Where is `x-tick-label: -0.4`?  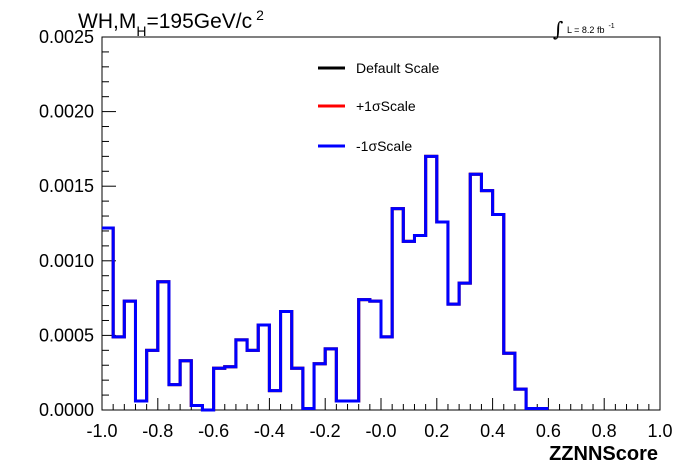 x-tick-label: -0.4 is located at coordinates (269, 431).